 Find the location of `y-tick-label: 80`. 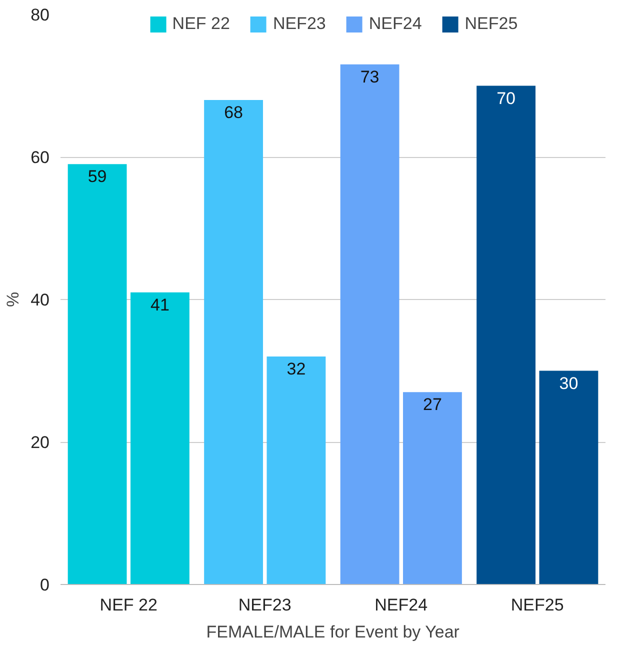

y-tick-label: 80 is located at coordinates (40, 15).